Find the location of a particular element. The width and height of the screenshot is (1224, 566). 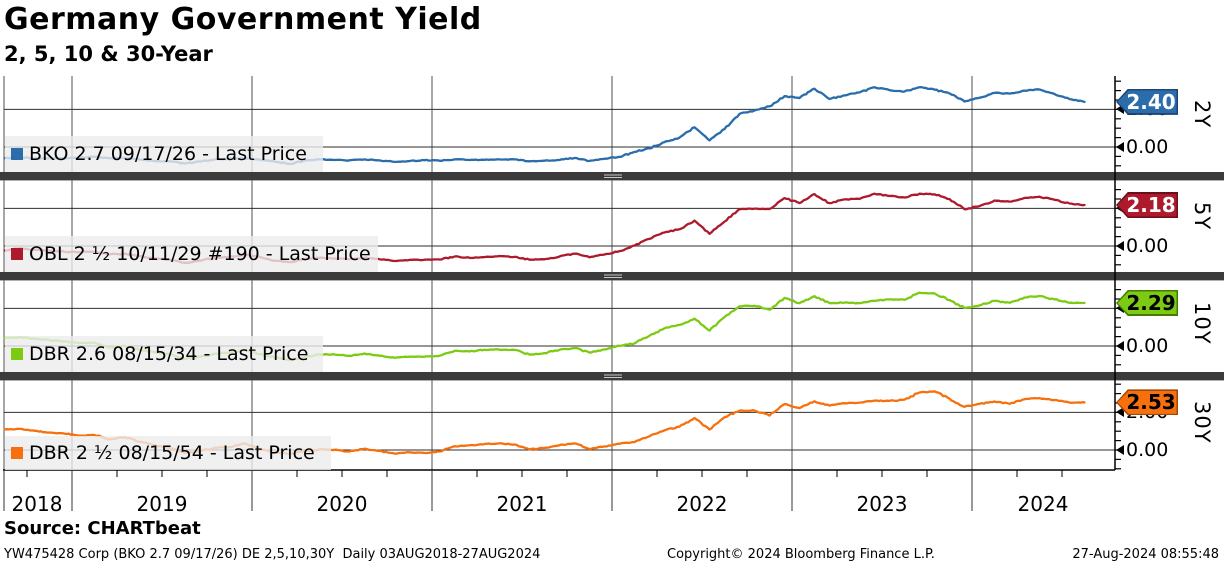

legend-30y: DBR 2 ½ 08/15/54 - Last Price is located at coordinates (168, 453).